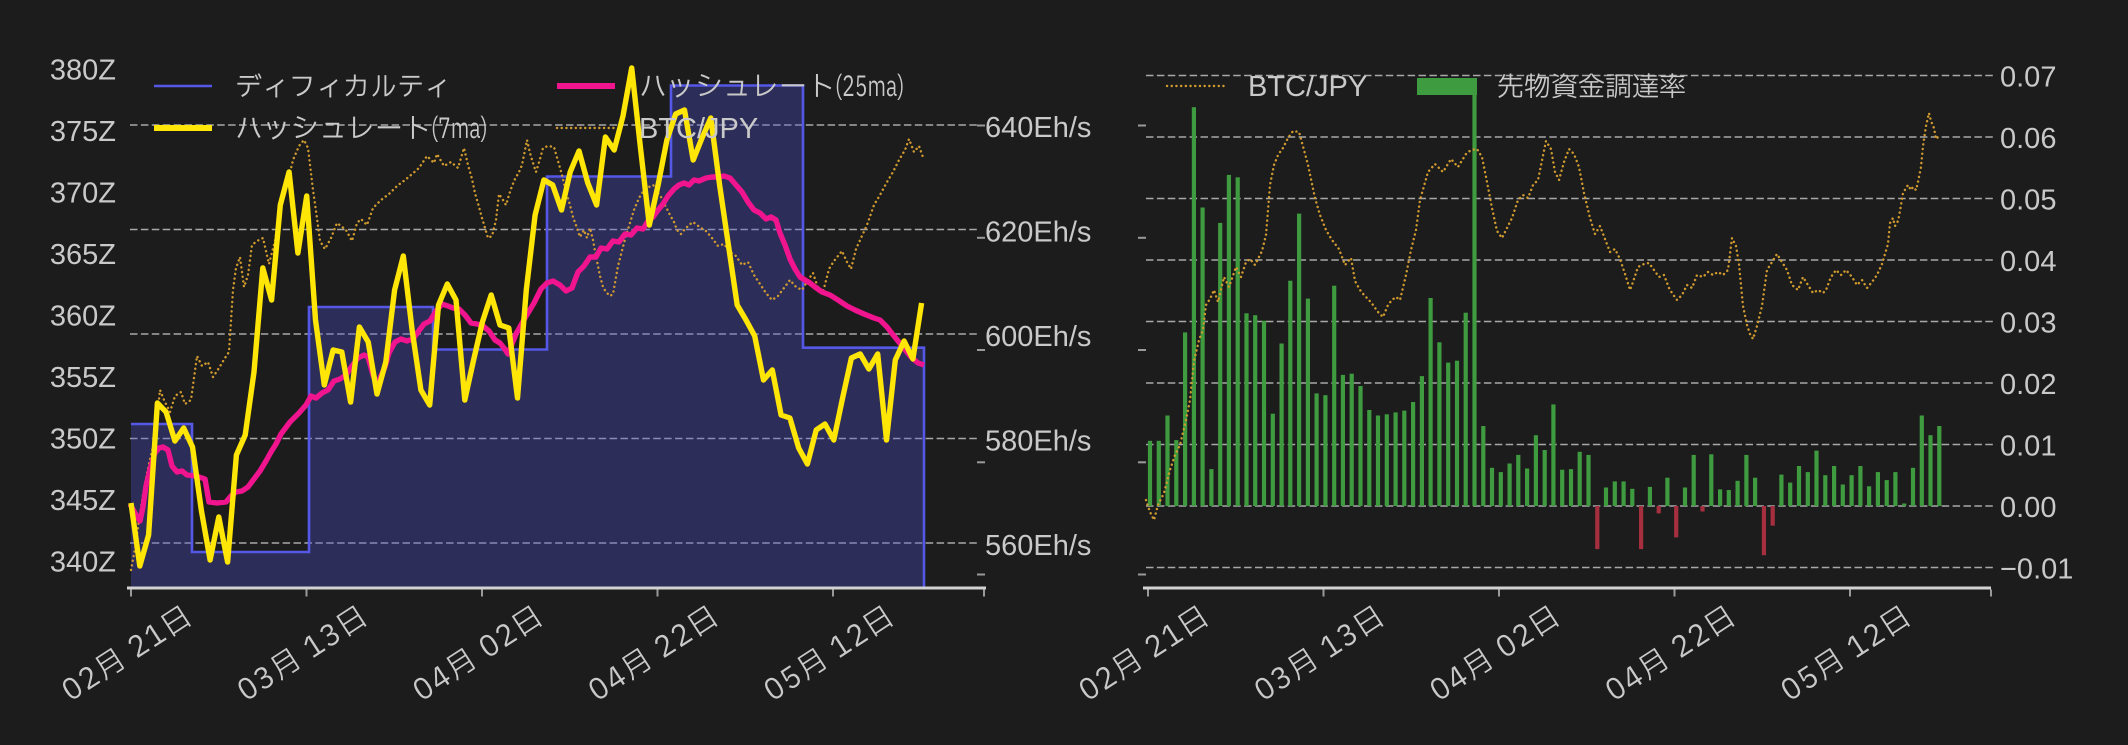 Image resolution: width=2128 pixels, height=745 pixels. What do you see at coordinates (2028, 78) in the screenshot?
I see `svg-text: 0.07` at bounding box center [2028, 78].